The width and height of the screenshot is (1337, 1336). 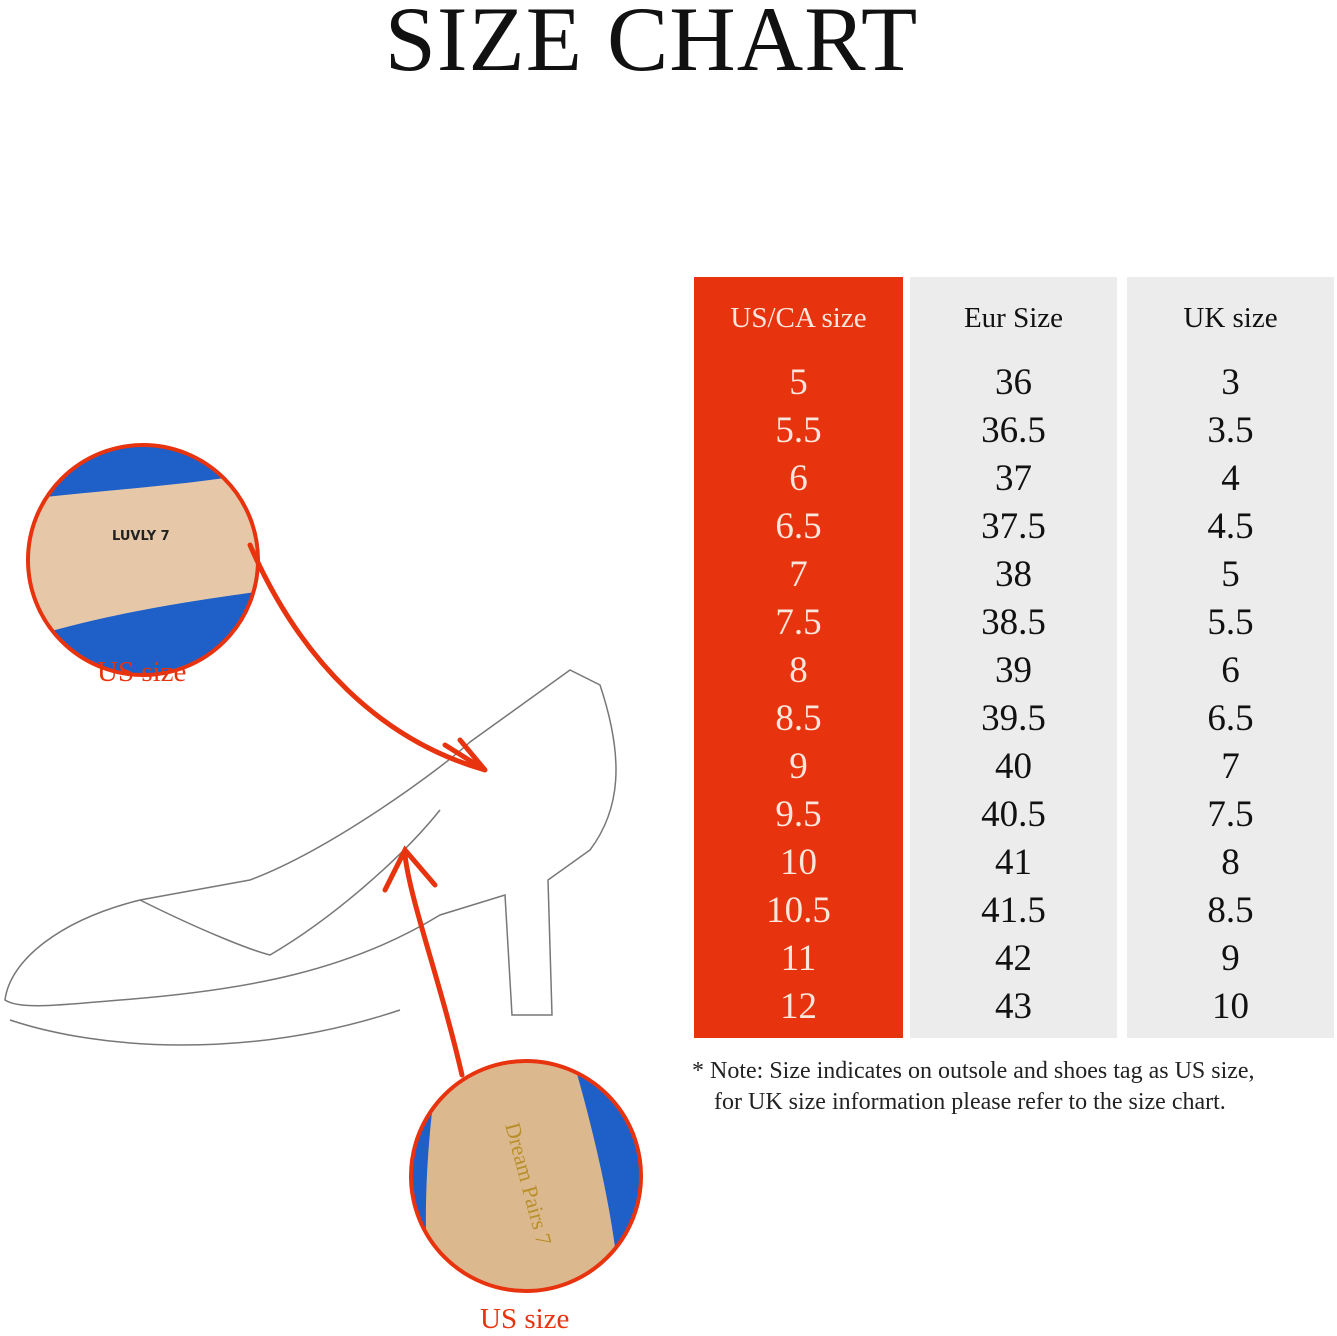 What do you see at coordinates (141, 536) in the screenshot?
I see `tag-text: LUVLY 7` at bounding box center [141, 536].